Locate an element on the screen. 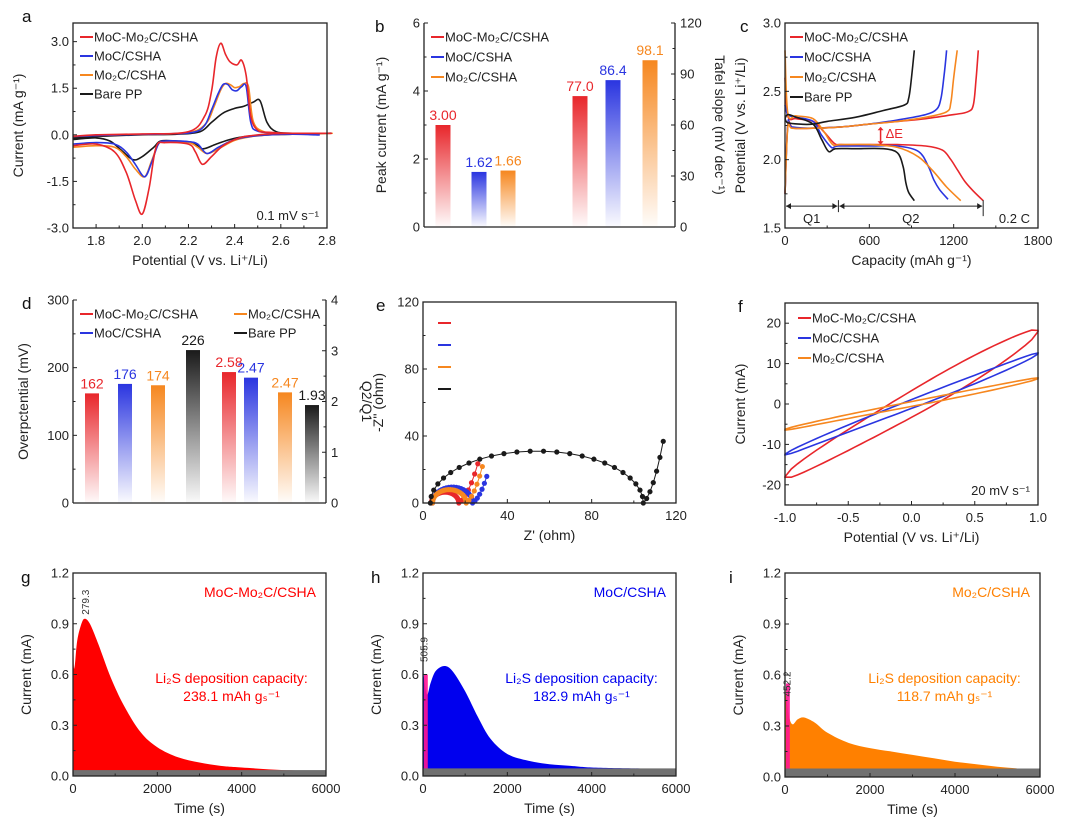 The width and height of the screenshot is (1080, 831). y-right-axis-label: Tafel slope (mV dec⁻¹) is located at coordinates (720, 125).